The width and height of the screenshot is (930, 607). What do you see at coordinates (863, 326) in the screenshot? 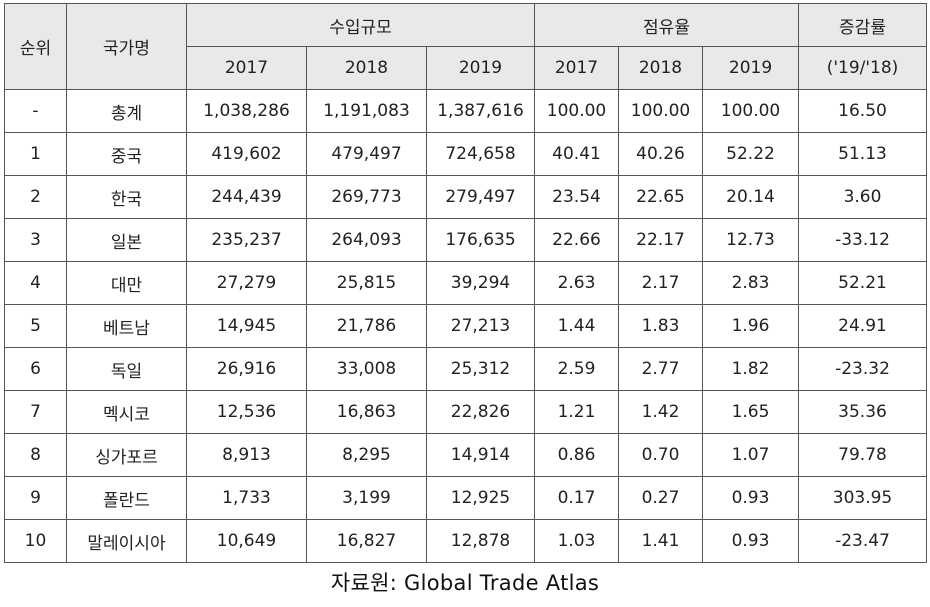
I see `change-cell: 24.91` at bounding box center [863, 326].